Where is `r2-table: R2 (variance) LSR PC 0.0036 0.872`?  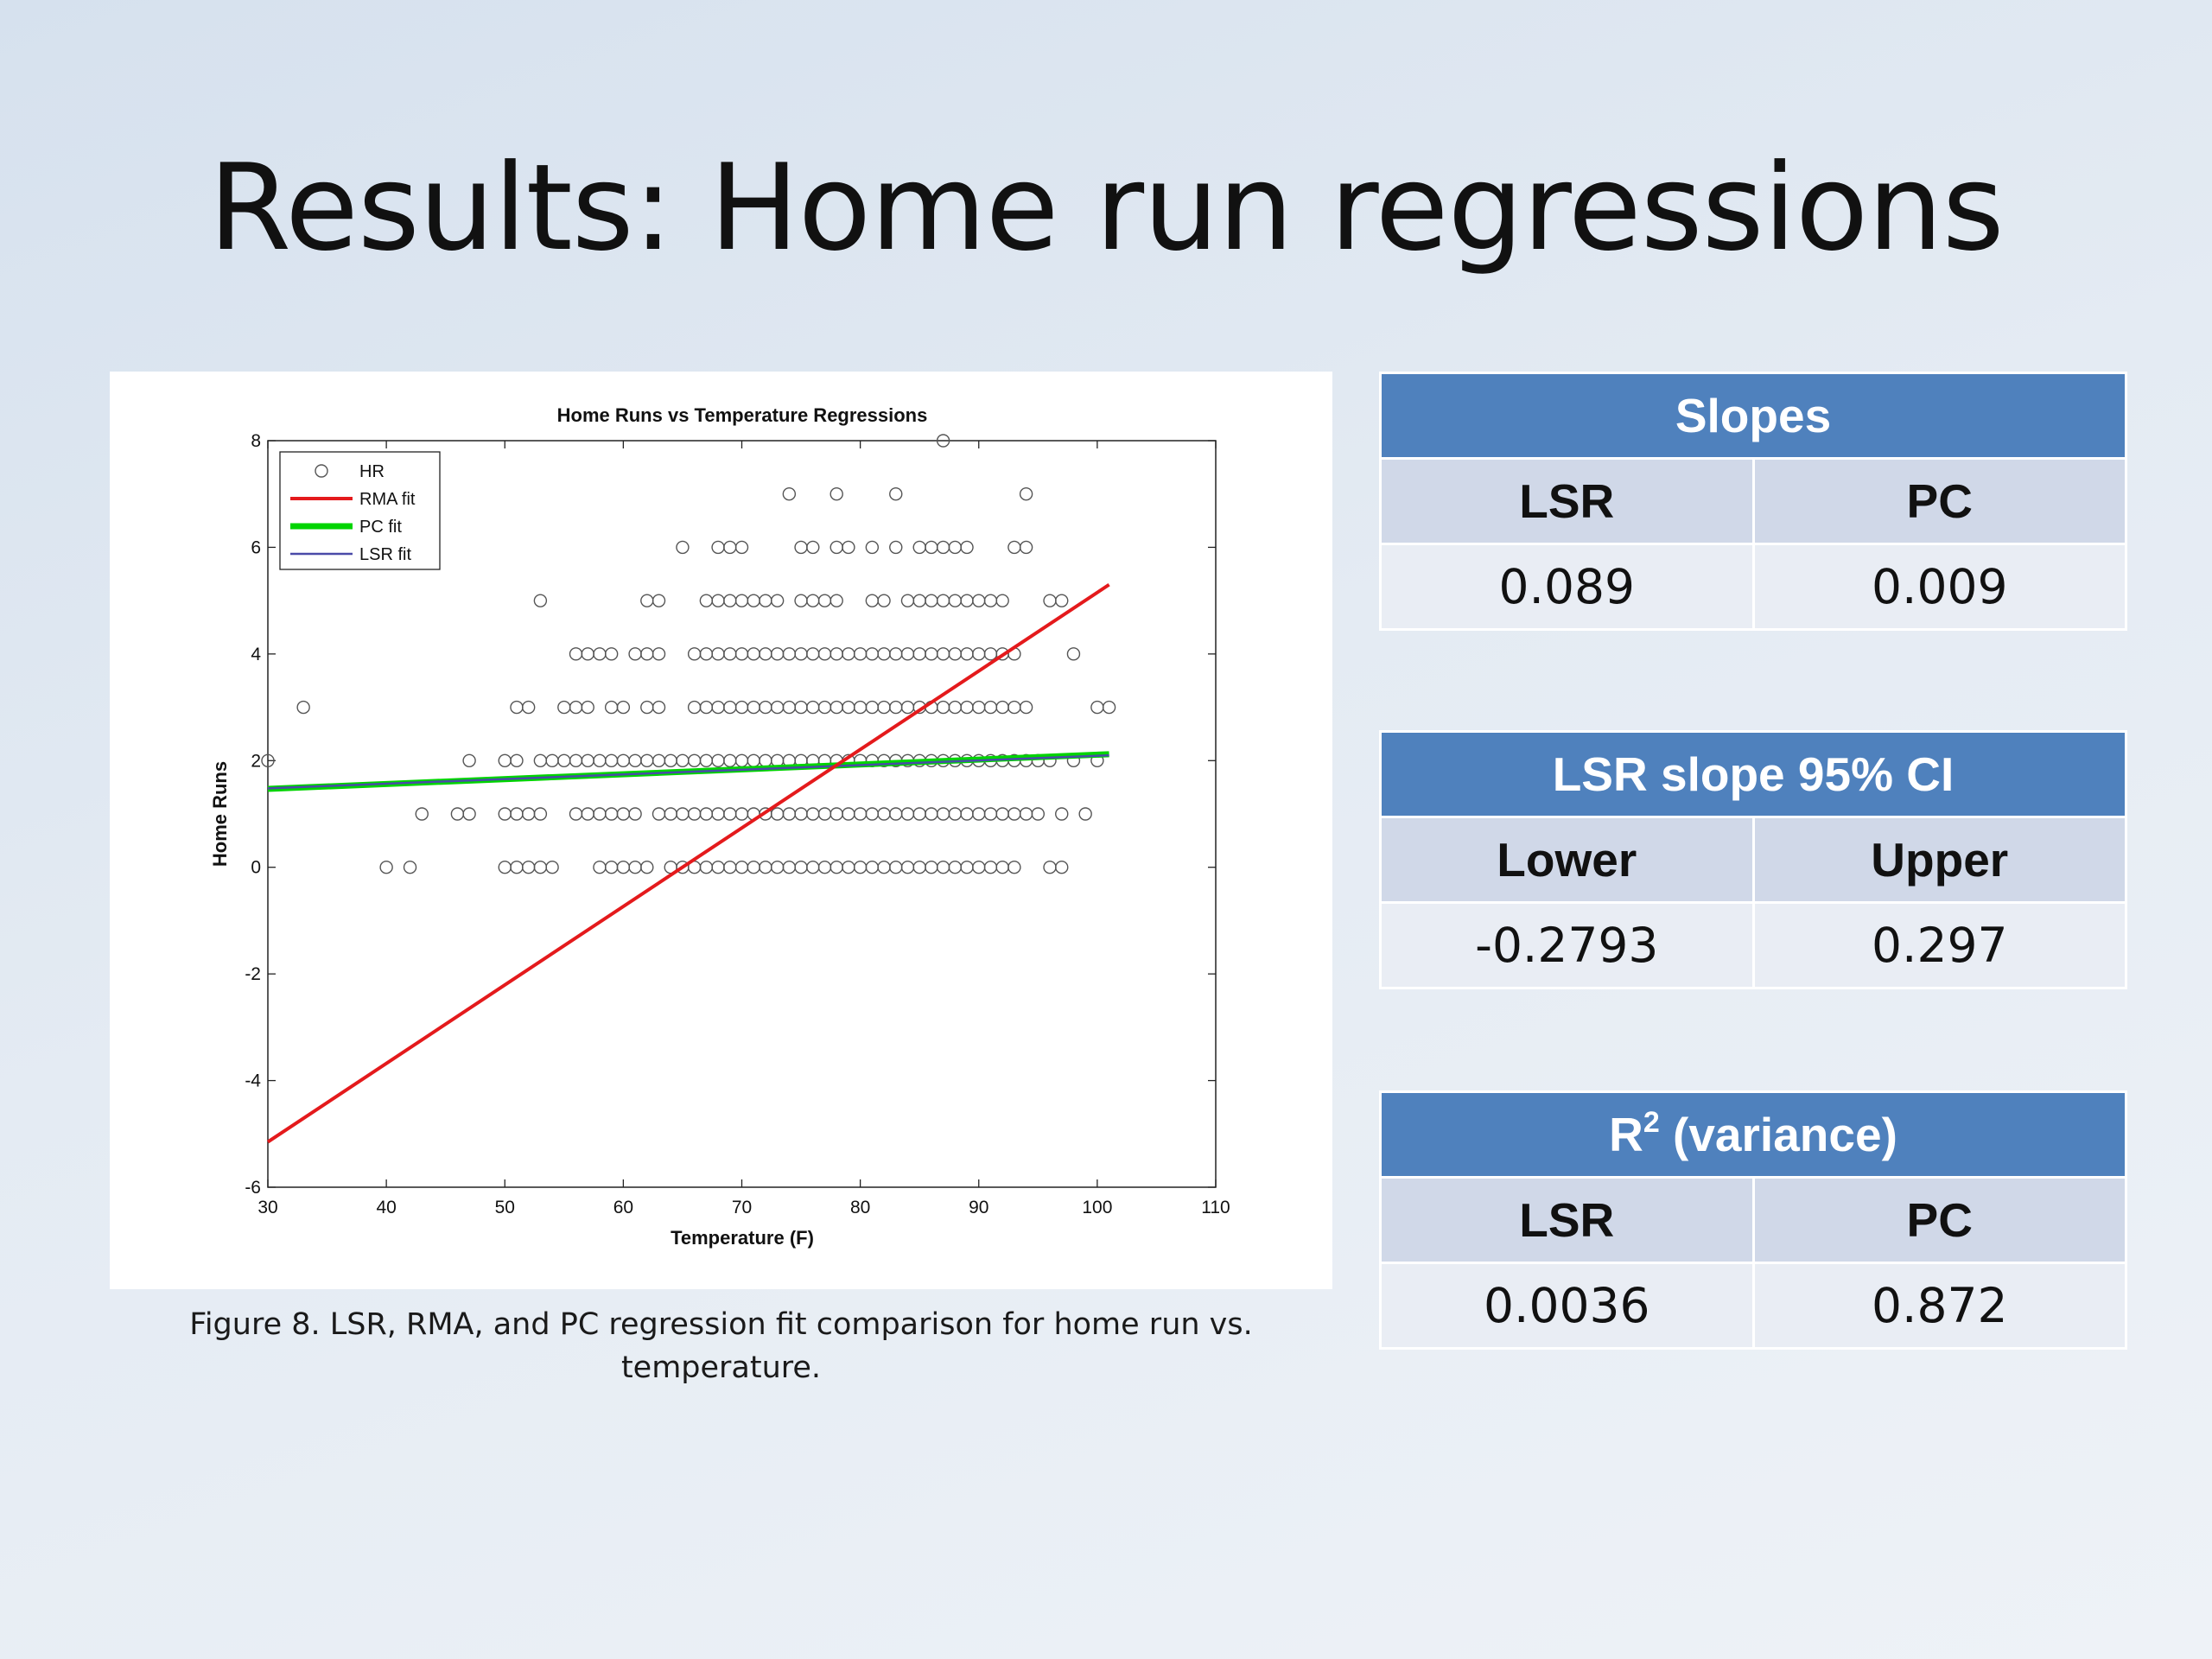 r2-table: R2 (variance) LSR PC 0.0036 0.872 is located at coordinates (1753, 1220).